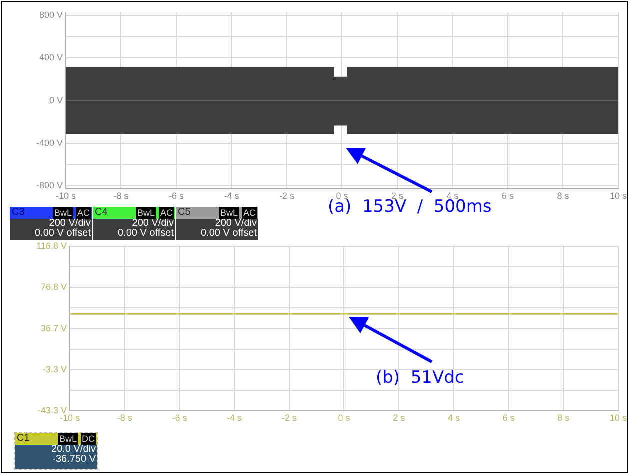 This screenshot has height=474, width=629. What do you see at coordinates (420, 378) in the screenshot?
I see `annotation: (b) 51Vdc` at bounding box center [420, 378].